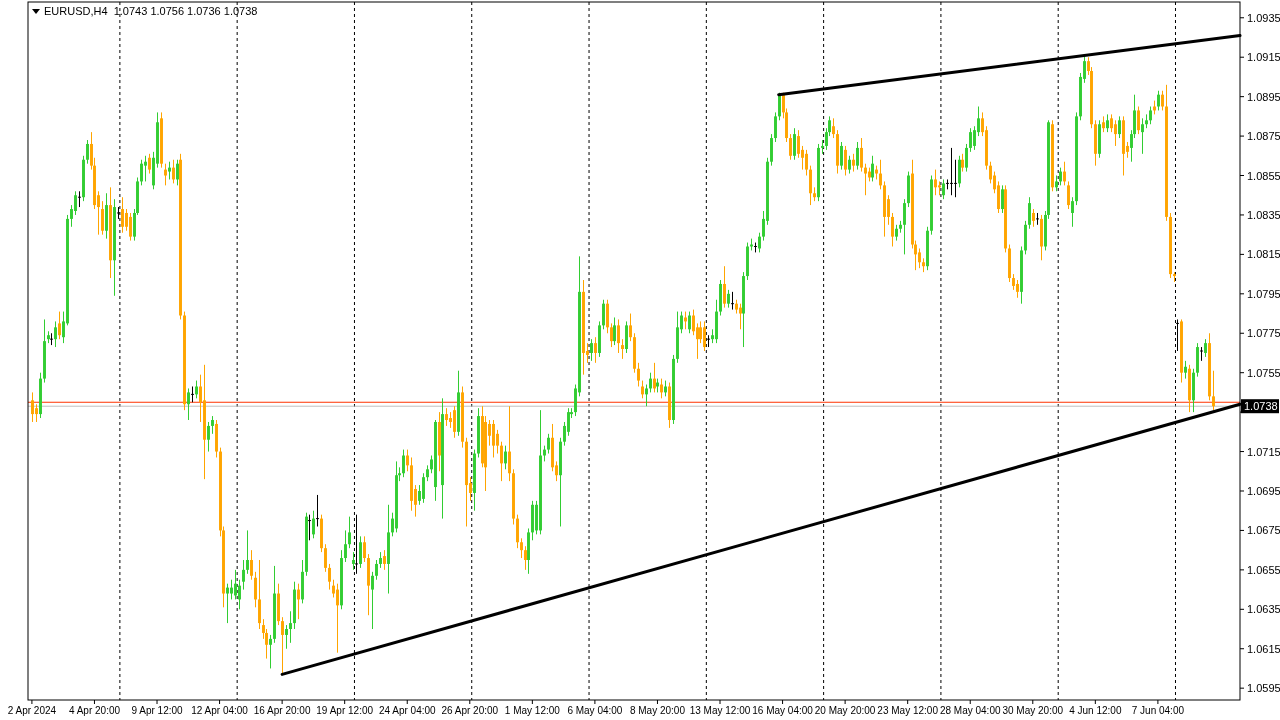 Image resolution: width=1280 pixels, height=720 pixels. What do you see at coordinates (407, 710) in the screenshot?
I see `x-tick-label: 24 Apr 04:00` at bounding box center [407, 710].